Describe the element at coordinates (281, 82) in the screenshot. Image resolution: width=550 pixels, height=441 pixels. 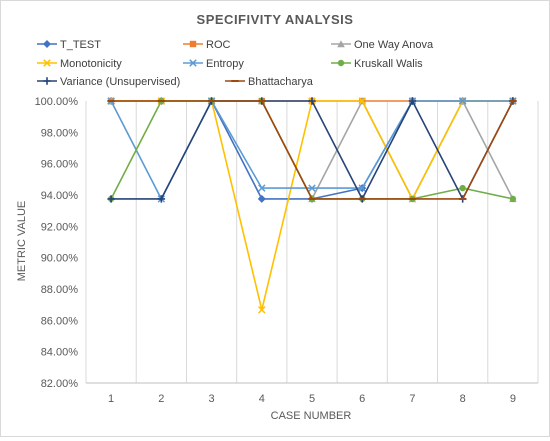
I see `legend-label: Bhattacharya` at that location.